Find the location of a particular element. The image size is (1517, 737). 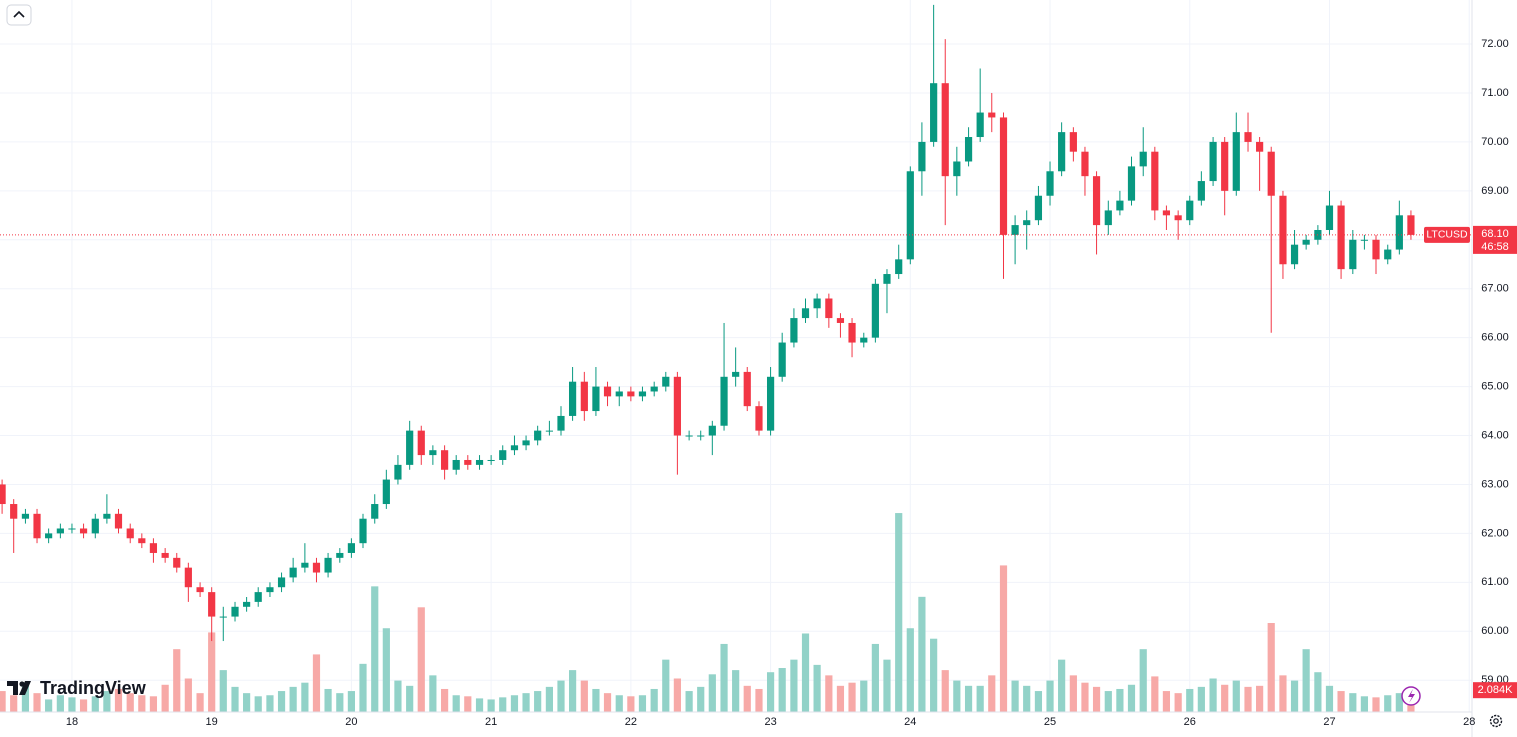

volume-badge is located at coordinates (1495, 690).